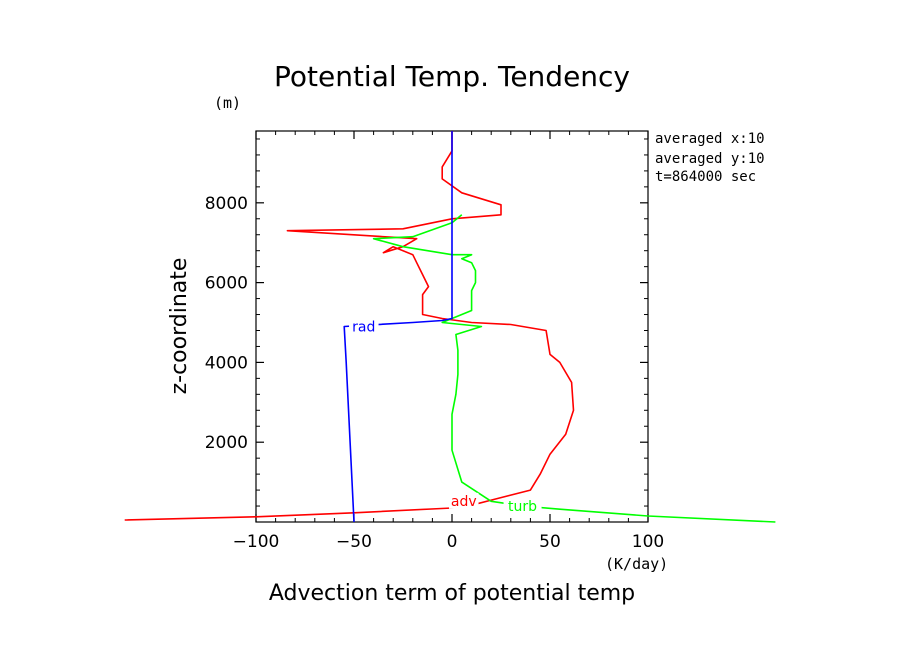 The height and width of the screenshot is (654, 904). I want to click on x-tick-label: 50, so click(550, 542).